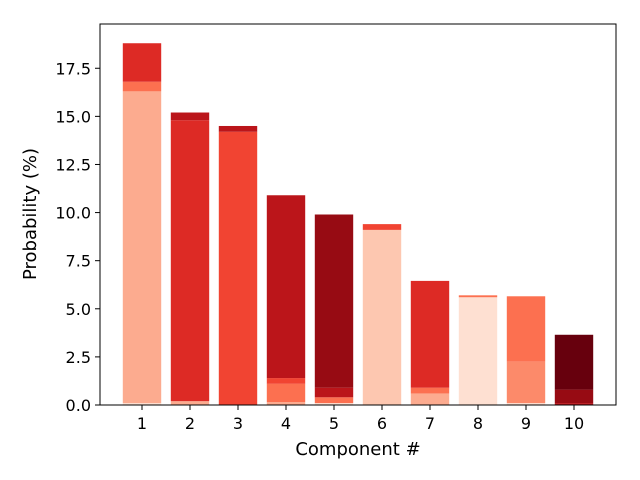 The image size is (640, 480). What do you see at coordinates (478, 423) in the screenshot?
I see `x-tick-label: 8` at bounding box center [478, 423].